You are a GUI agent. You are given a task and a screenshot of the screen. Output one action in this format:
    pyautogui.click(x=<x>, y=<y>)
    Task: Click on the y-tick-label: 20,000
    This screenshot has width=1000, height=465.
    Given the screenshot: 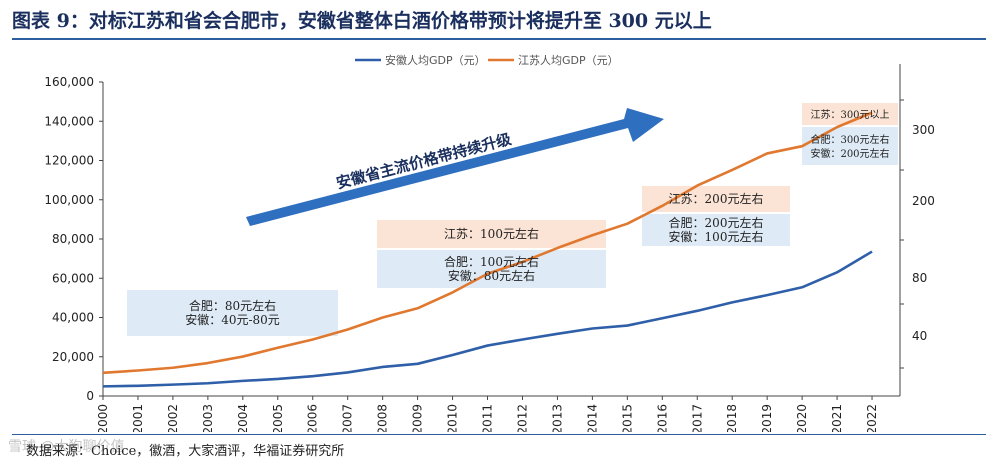 What is the action you would take?
    pyautogui.click(x=73, y=357)
    